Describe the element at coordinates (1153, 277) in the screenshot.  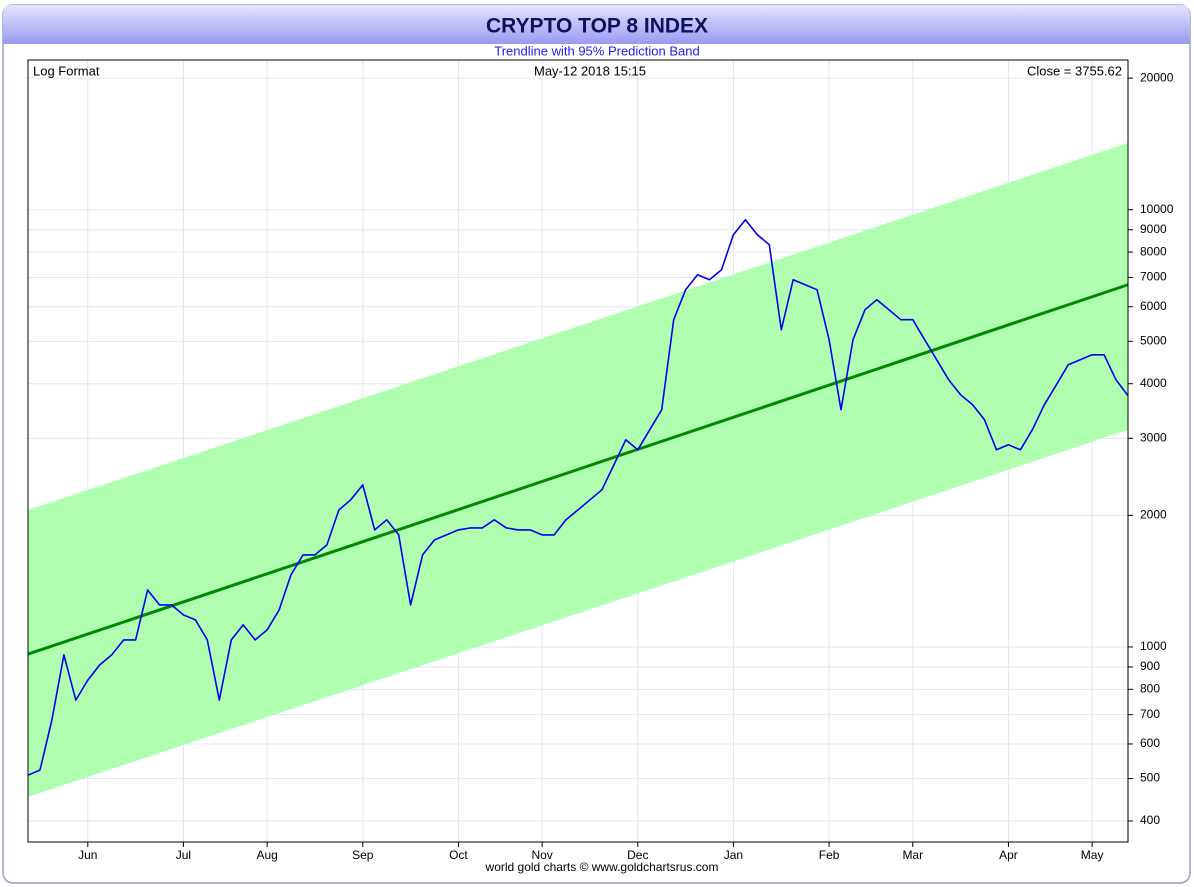
I see `y-tick-label: 7000` at that location.